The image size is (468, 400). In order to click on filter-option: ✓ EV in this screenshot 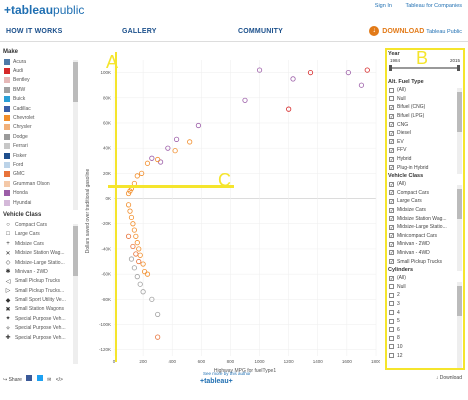, I will do `click(425, 142)`.